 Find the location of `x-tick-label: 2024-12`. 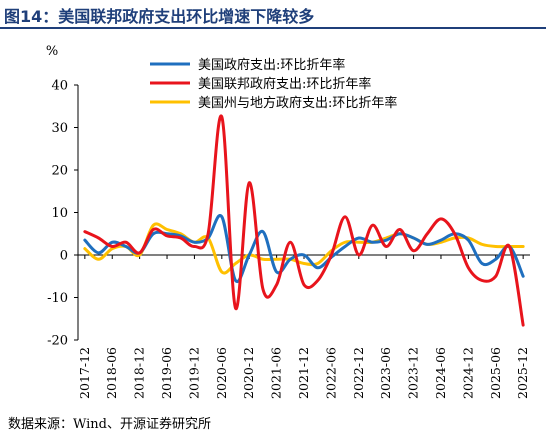

x-tick-label: 2024-12 is located at coordinates (467, 373).